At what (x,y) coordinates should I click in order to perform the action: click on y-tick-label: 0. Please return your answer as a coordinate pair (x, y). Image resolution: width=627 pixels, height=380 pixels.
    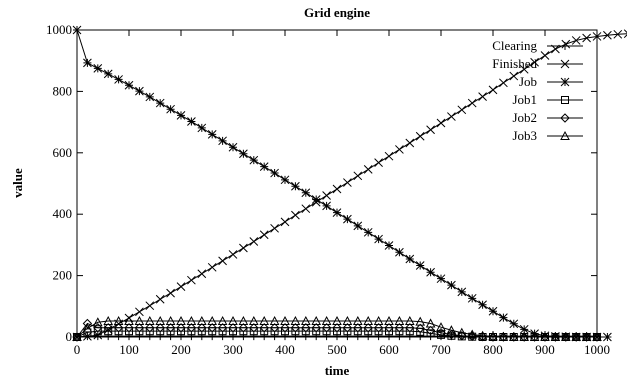
    Looking at the image, I should click on (69, 336).